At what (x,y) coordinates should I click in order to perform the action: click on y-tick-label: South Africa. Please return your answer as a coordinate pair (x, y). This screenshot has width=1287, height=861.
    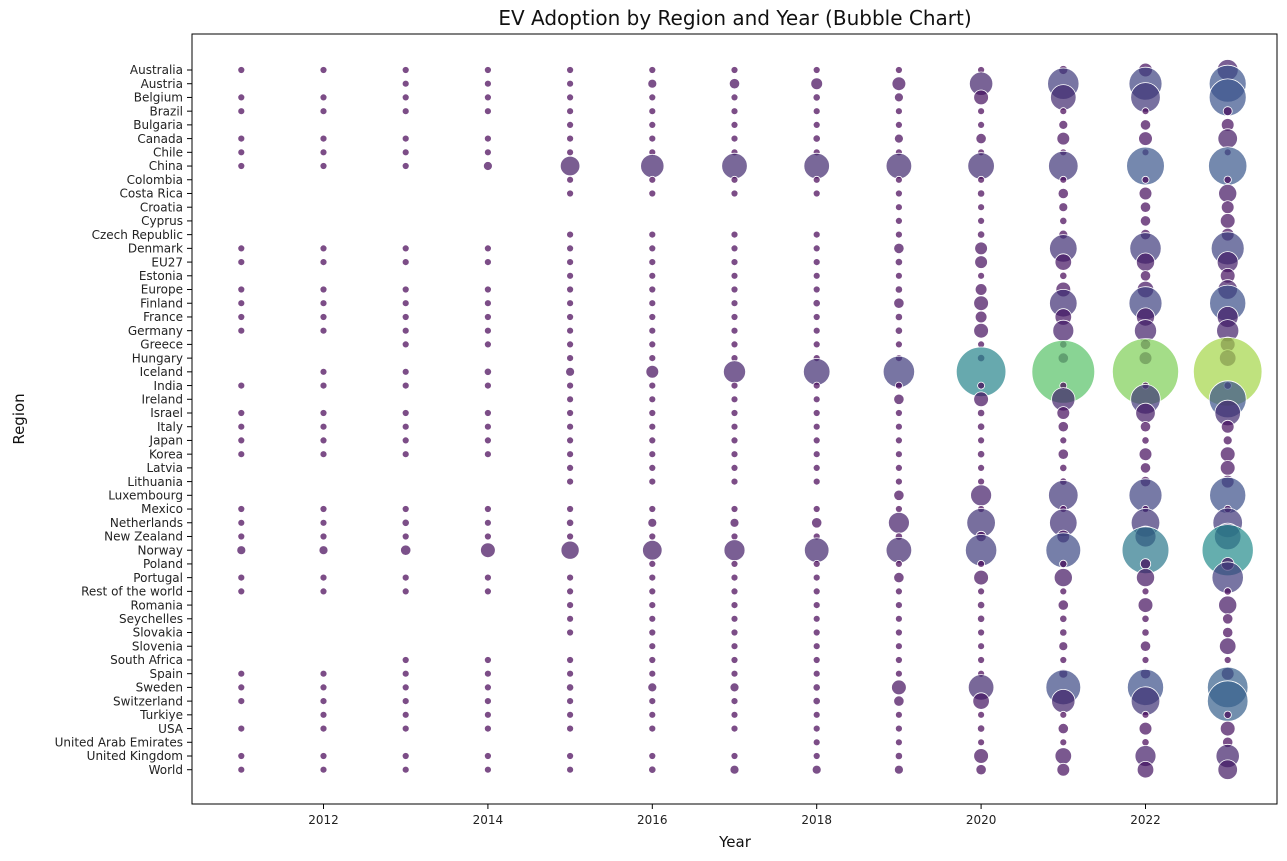
    Looking at the image, I should click on (146, 660).